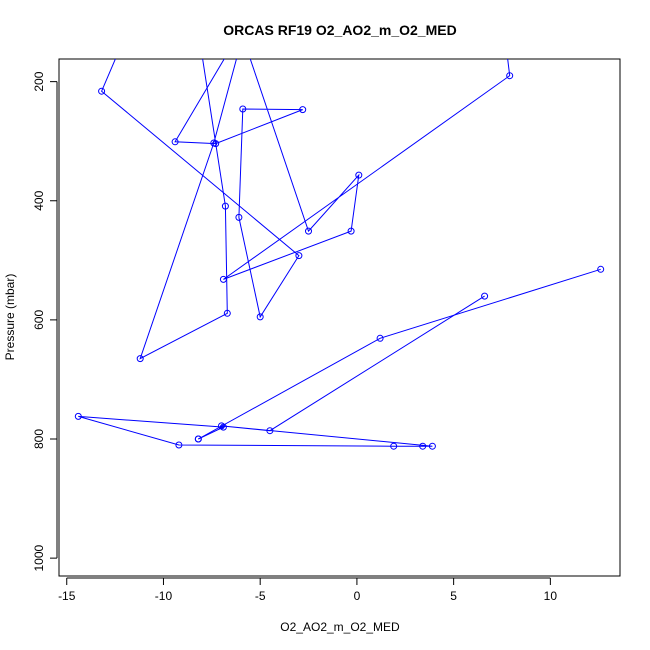  What do you see at coordinates (39, 439) in the screenshot?
I see `y-tick-label: 800` at bounding box center [39, 439].